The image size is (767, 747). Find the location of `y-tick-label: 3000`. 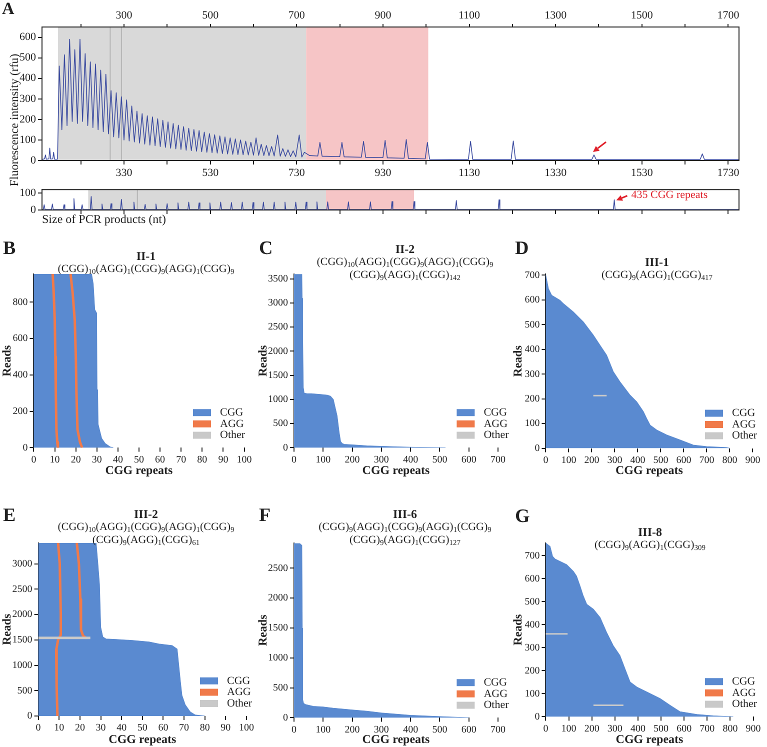

y-tick-label: 3000 is located at coordinates (22, 564).